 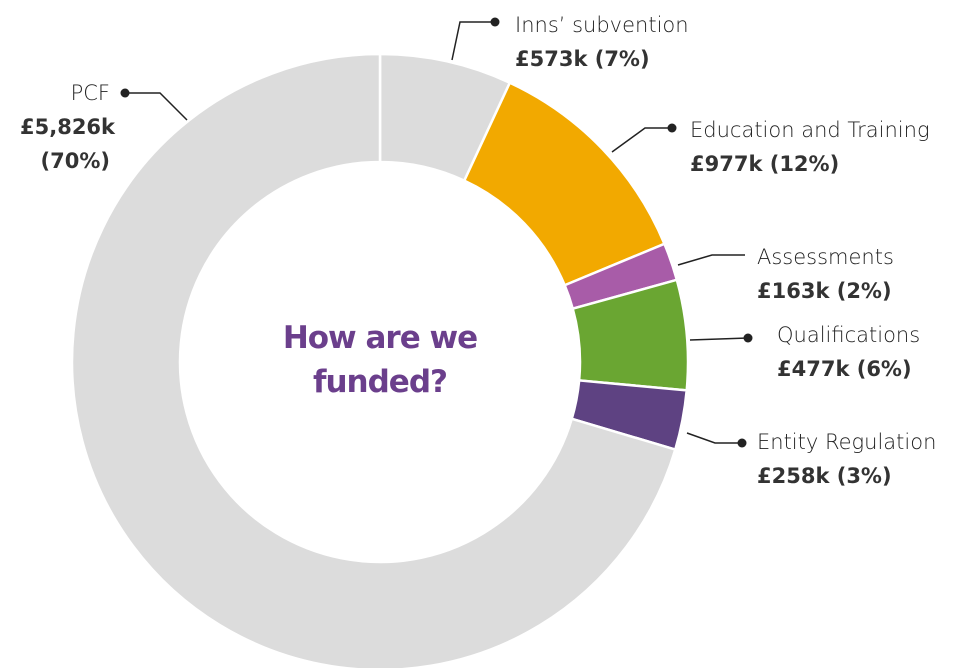 What do you see at coordinates (825, 274) in the screenshot?
I see `slice-label: Assessments £163k (2%)` at bounding box center [825, 274].